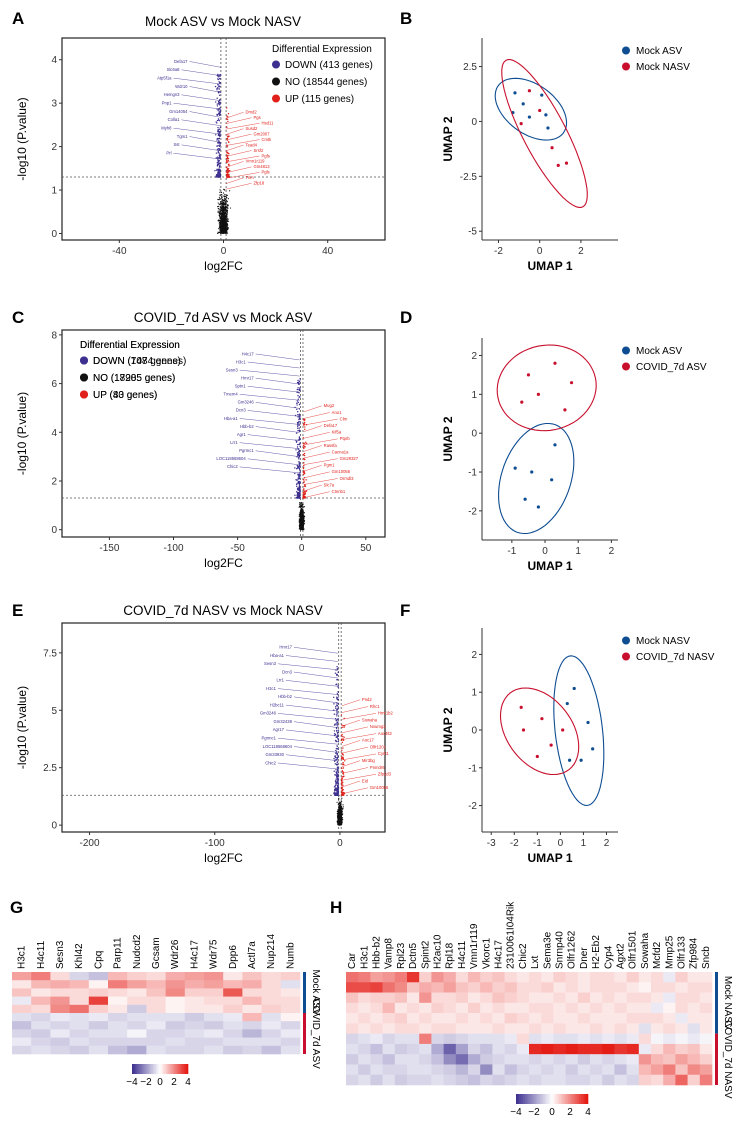 This screenshot has height=1139, width=753. Describe the element at coordinates (319, 99) in the screenshot. I see `legend-label: UP (115 genes)` at that location.